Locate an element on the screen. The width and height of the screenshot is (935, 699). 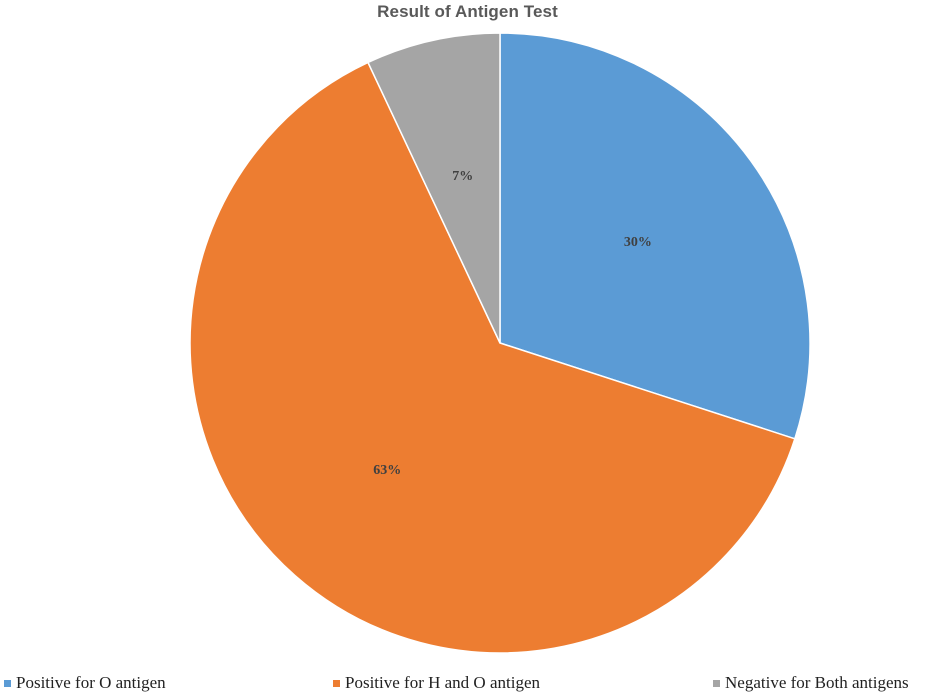
data-label-positive-o: 30% is located at coordinates (638, 242).